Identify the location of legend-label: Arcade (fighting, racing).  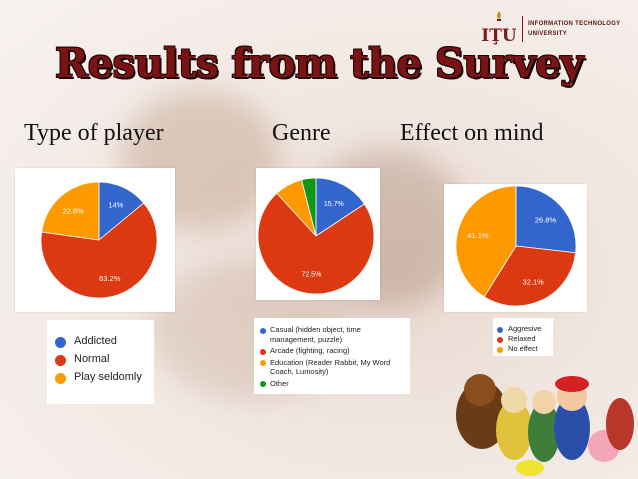
(310, 350).